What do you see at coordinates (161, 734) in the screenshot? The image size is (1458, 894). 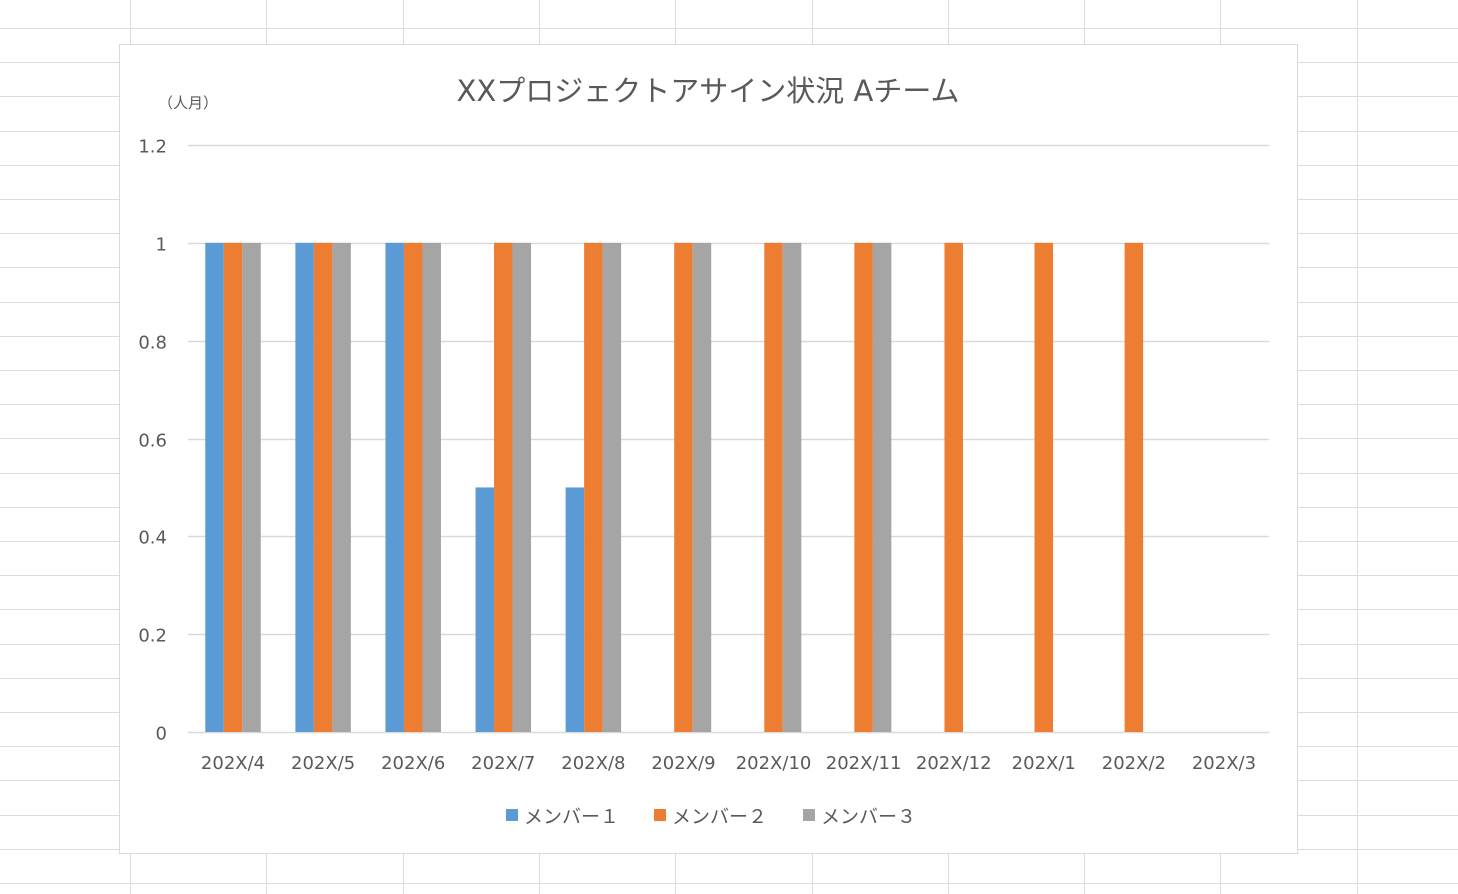 I see `y-tick-label: 0` at bounding box center [161, 734].